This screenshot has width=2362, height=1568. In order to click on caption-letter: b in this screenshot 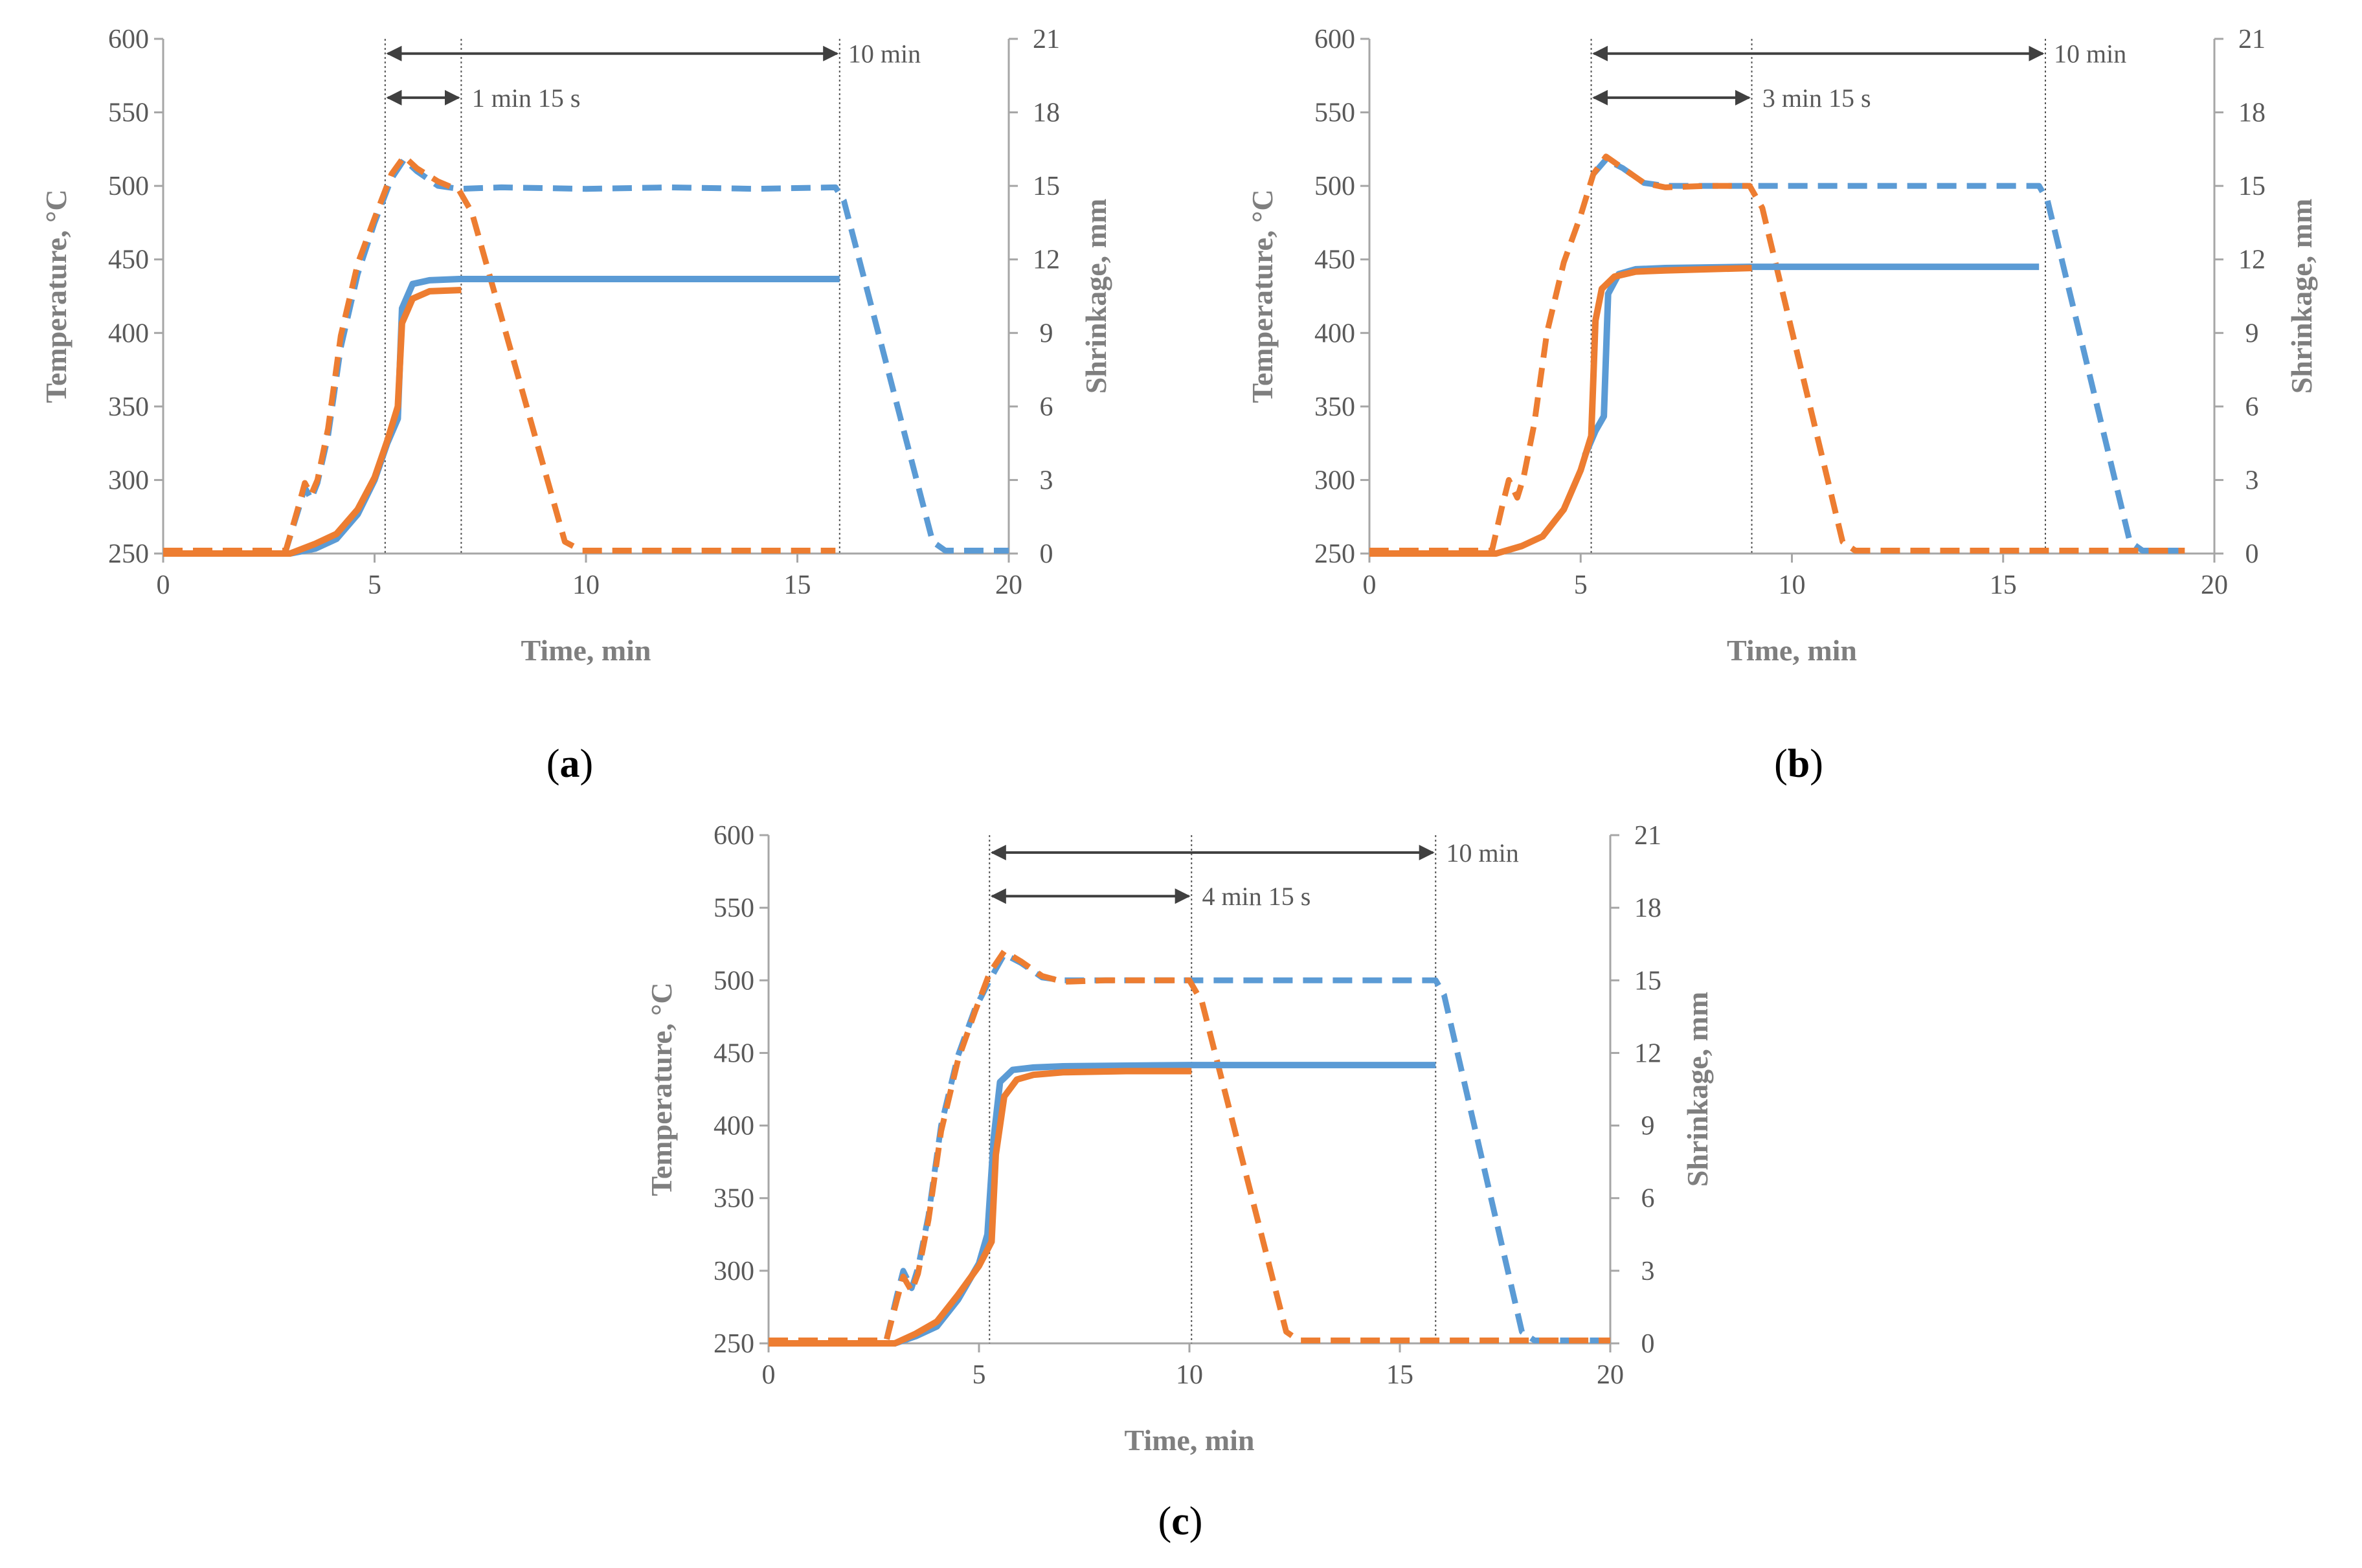, I will do `click(1799, 764)`.